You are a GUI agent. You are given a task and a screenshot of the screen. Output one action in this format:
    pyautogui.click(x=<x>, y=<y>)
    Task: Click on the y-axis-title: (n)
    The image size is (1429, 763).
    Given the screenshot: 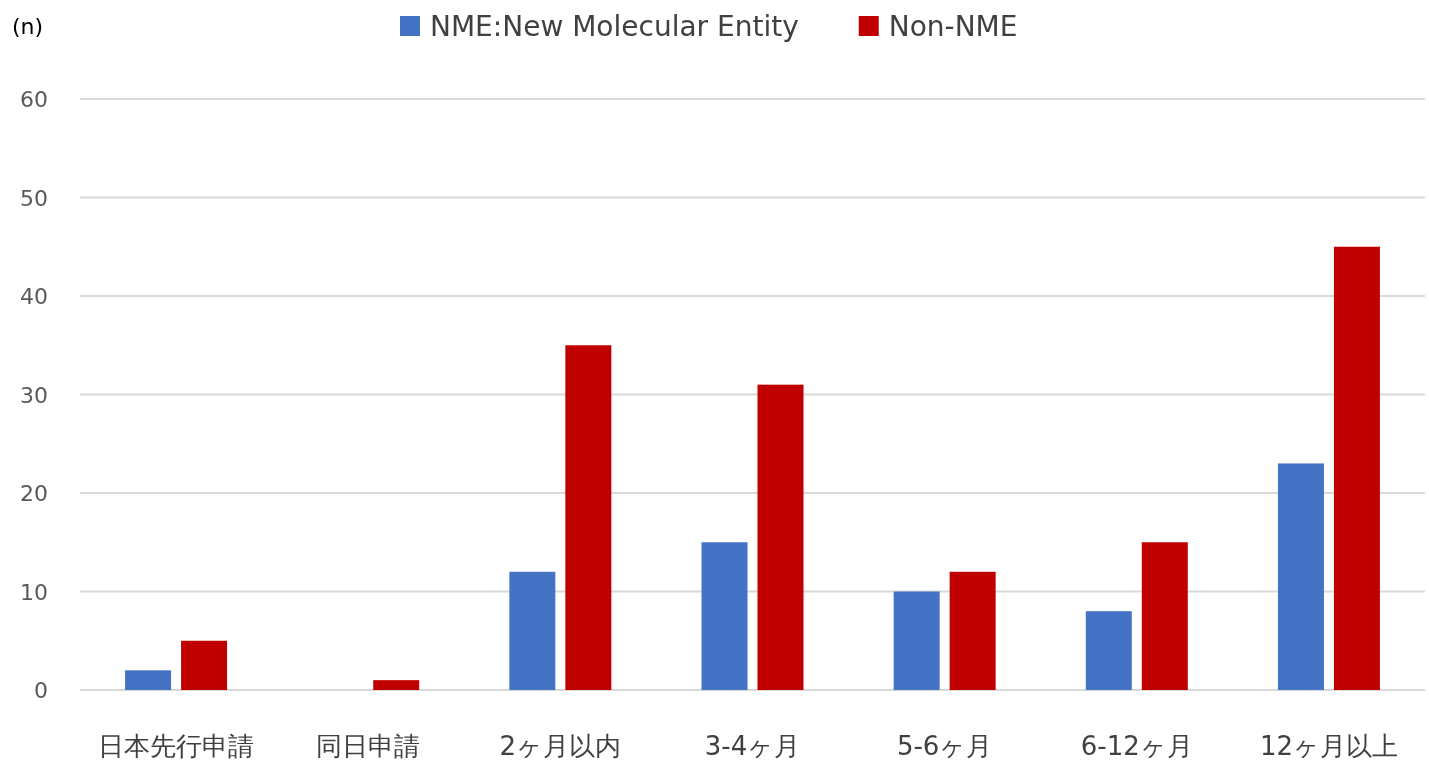 What is the action you would take?
    pyautogui.click(x=28, y=26)
    